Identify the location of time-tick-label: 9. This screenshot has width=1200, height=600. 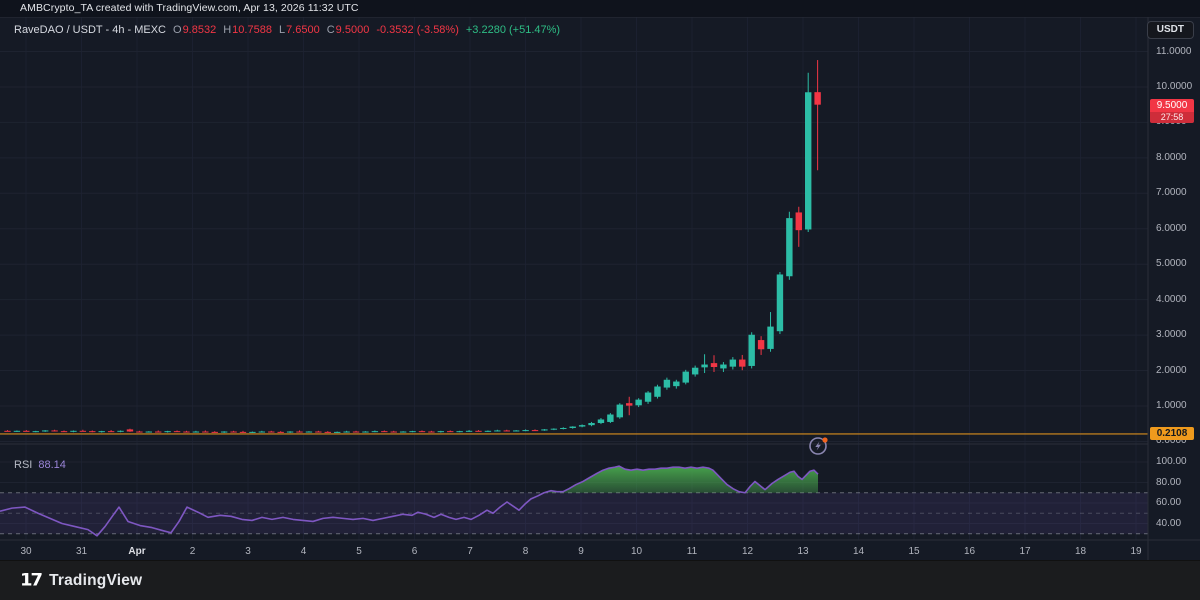
(581, 551).